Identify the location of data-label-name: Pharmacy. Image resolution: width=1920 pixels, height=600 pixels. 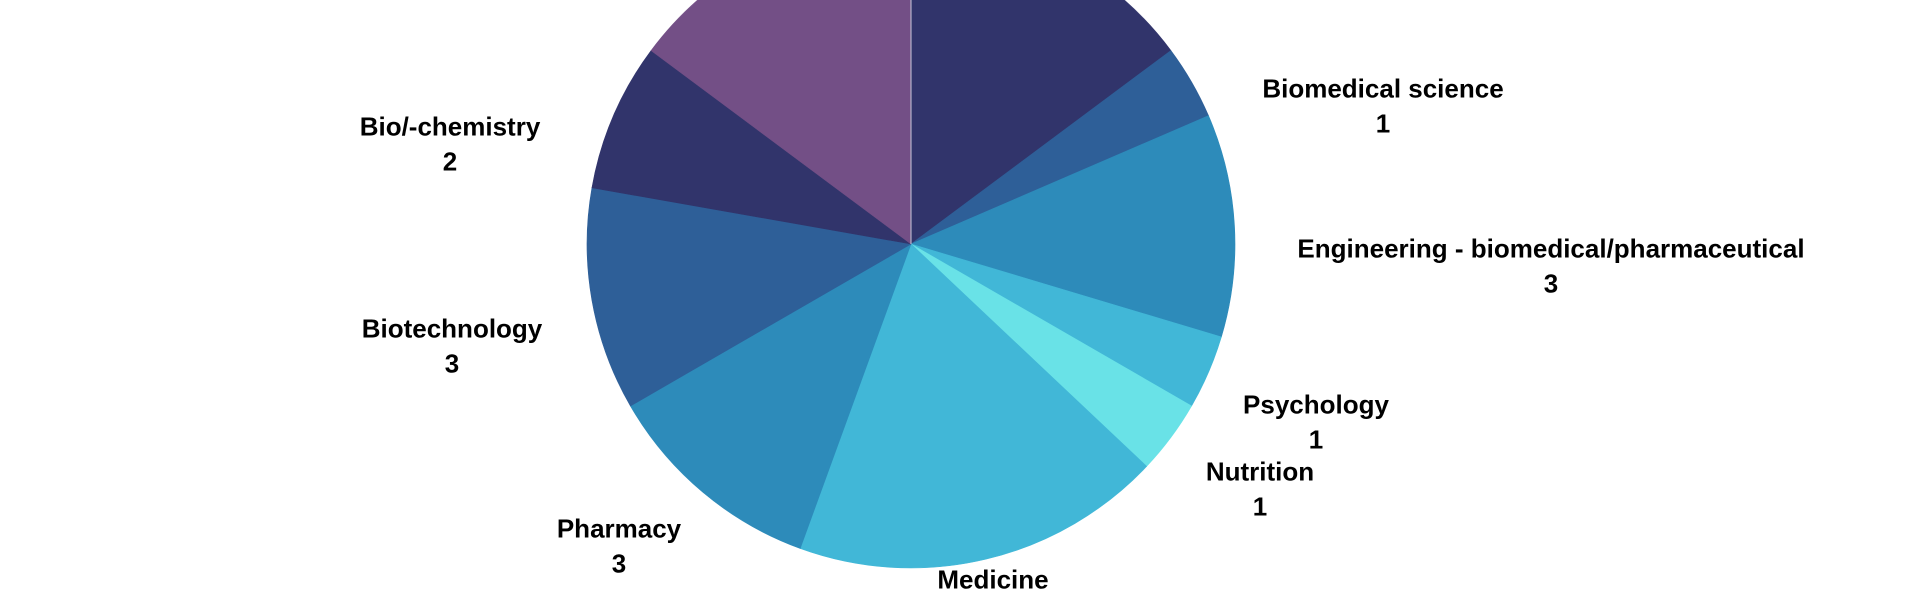
(619, 529).